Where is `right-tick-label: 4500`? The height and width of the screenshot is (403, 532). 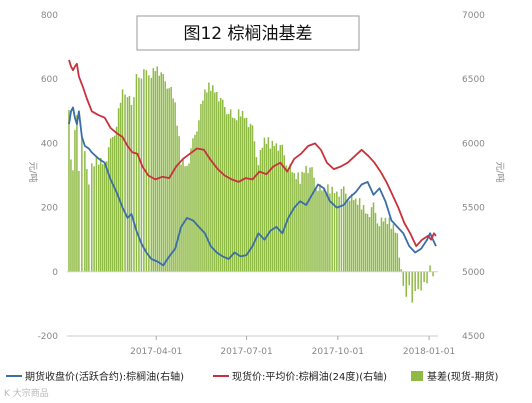 right-tick-label: 4500 is located at coordinates (473, 337).